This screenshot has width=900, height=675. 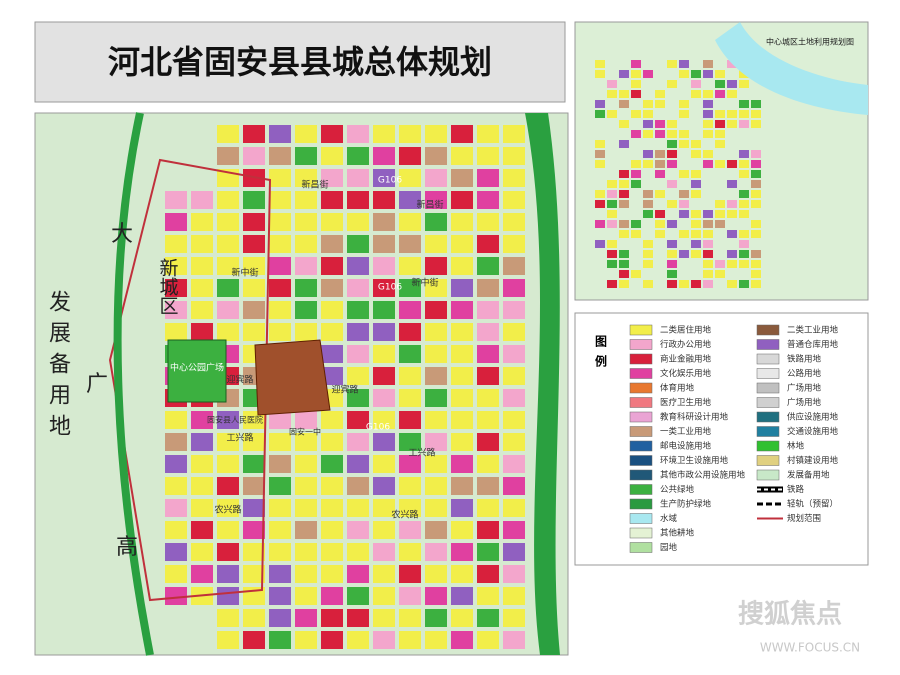 I want to click on legend-label: 商业金融用地, so click(x=686, y=359).